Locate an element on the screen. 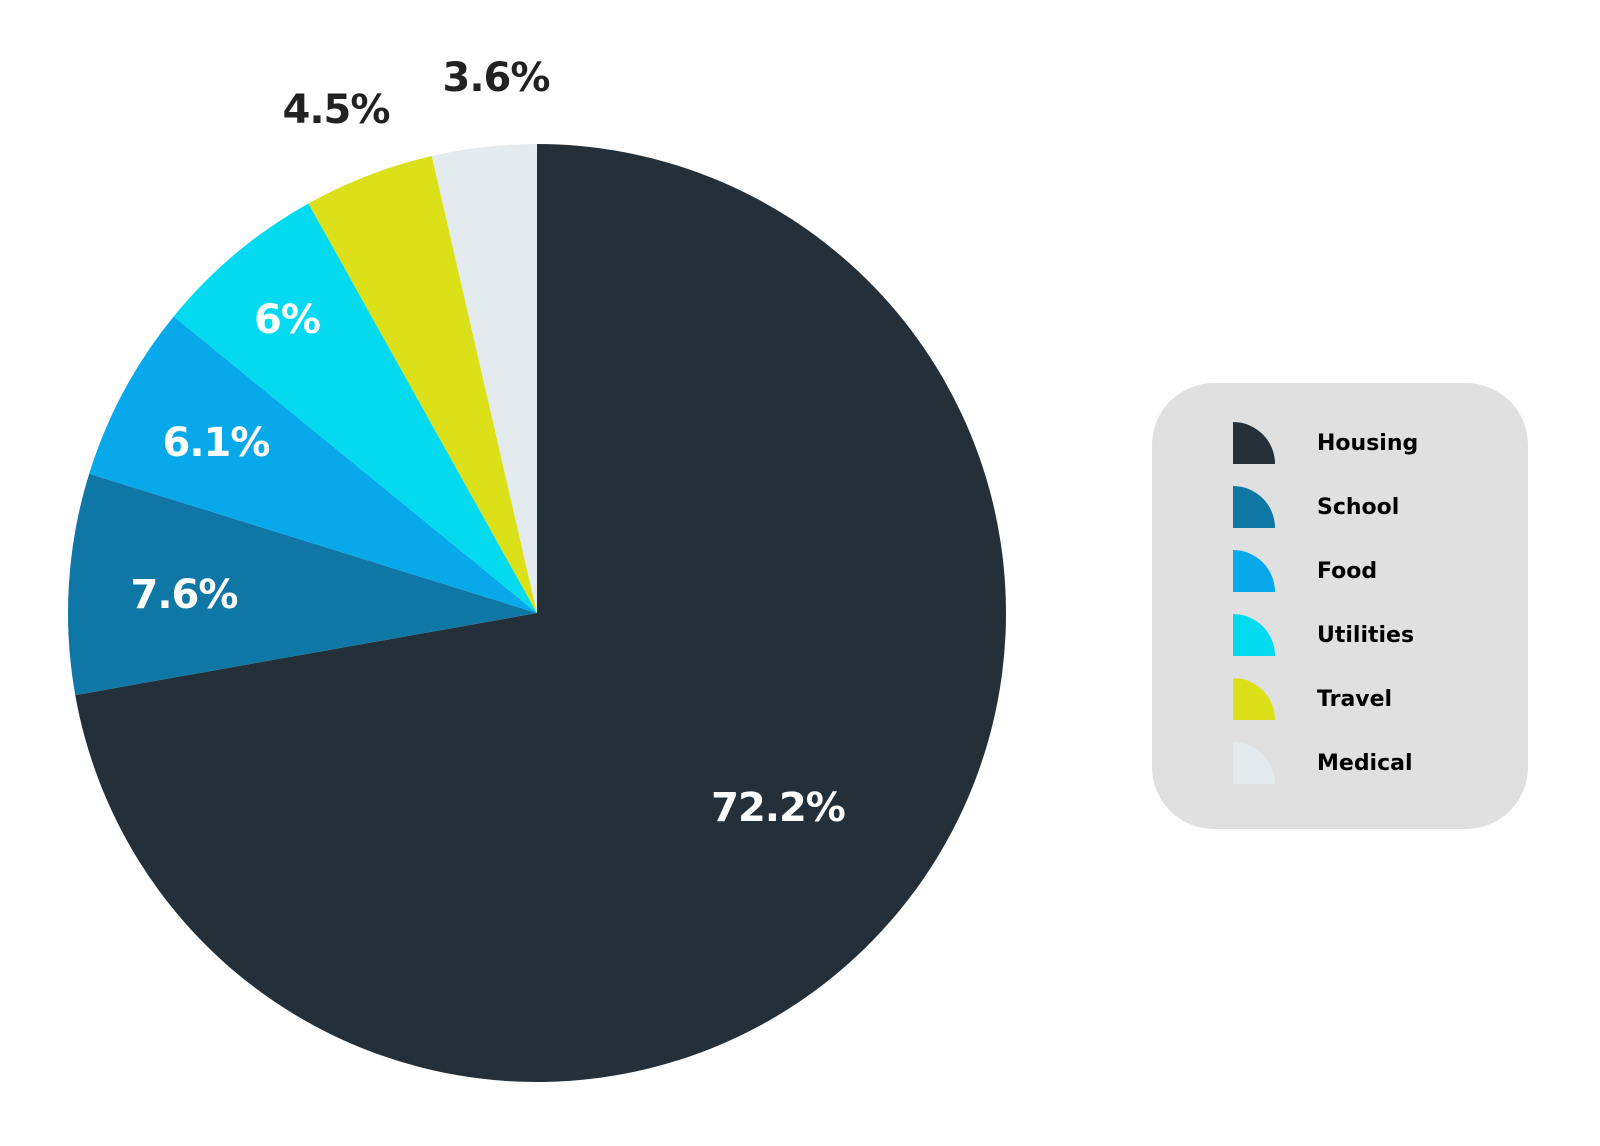  legend-label-housing: Housing is located at coordinates (1368, 443).